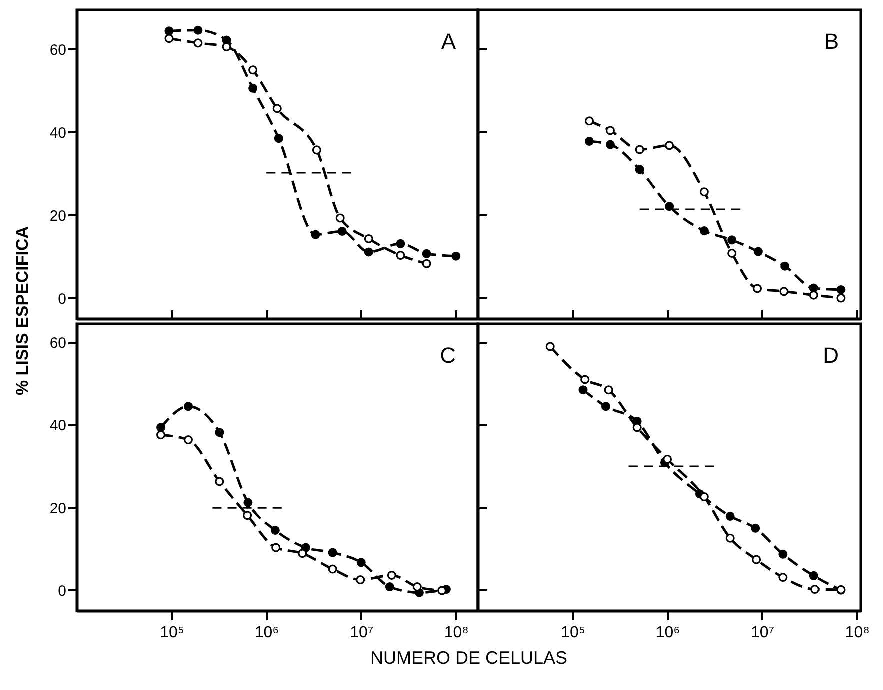 The image size is (883, 690). What do you see at coordinates (831, 355) in the screenshot?
I see `annotation: D` at bounding box center [831, 355].